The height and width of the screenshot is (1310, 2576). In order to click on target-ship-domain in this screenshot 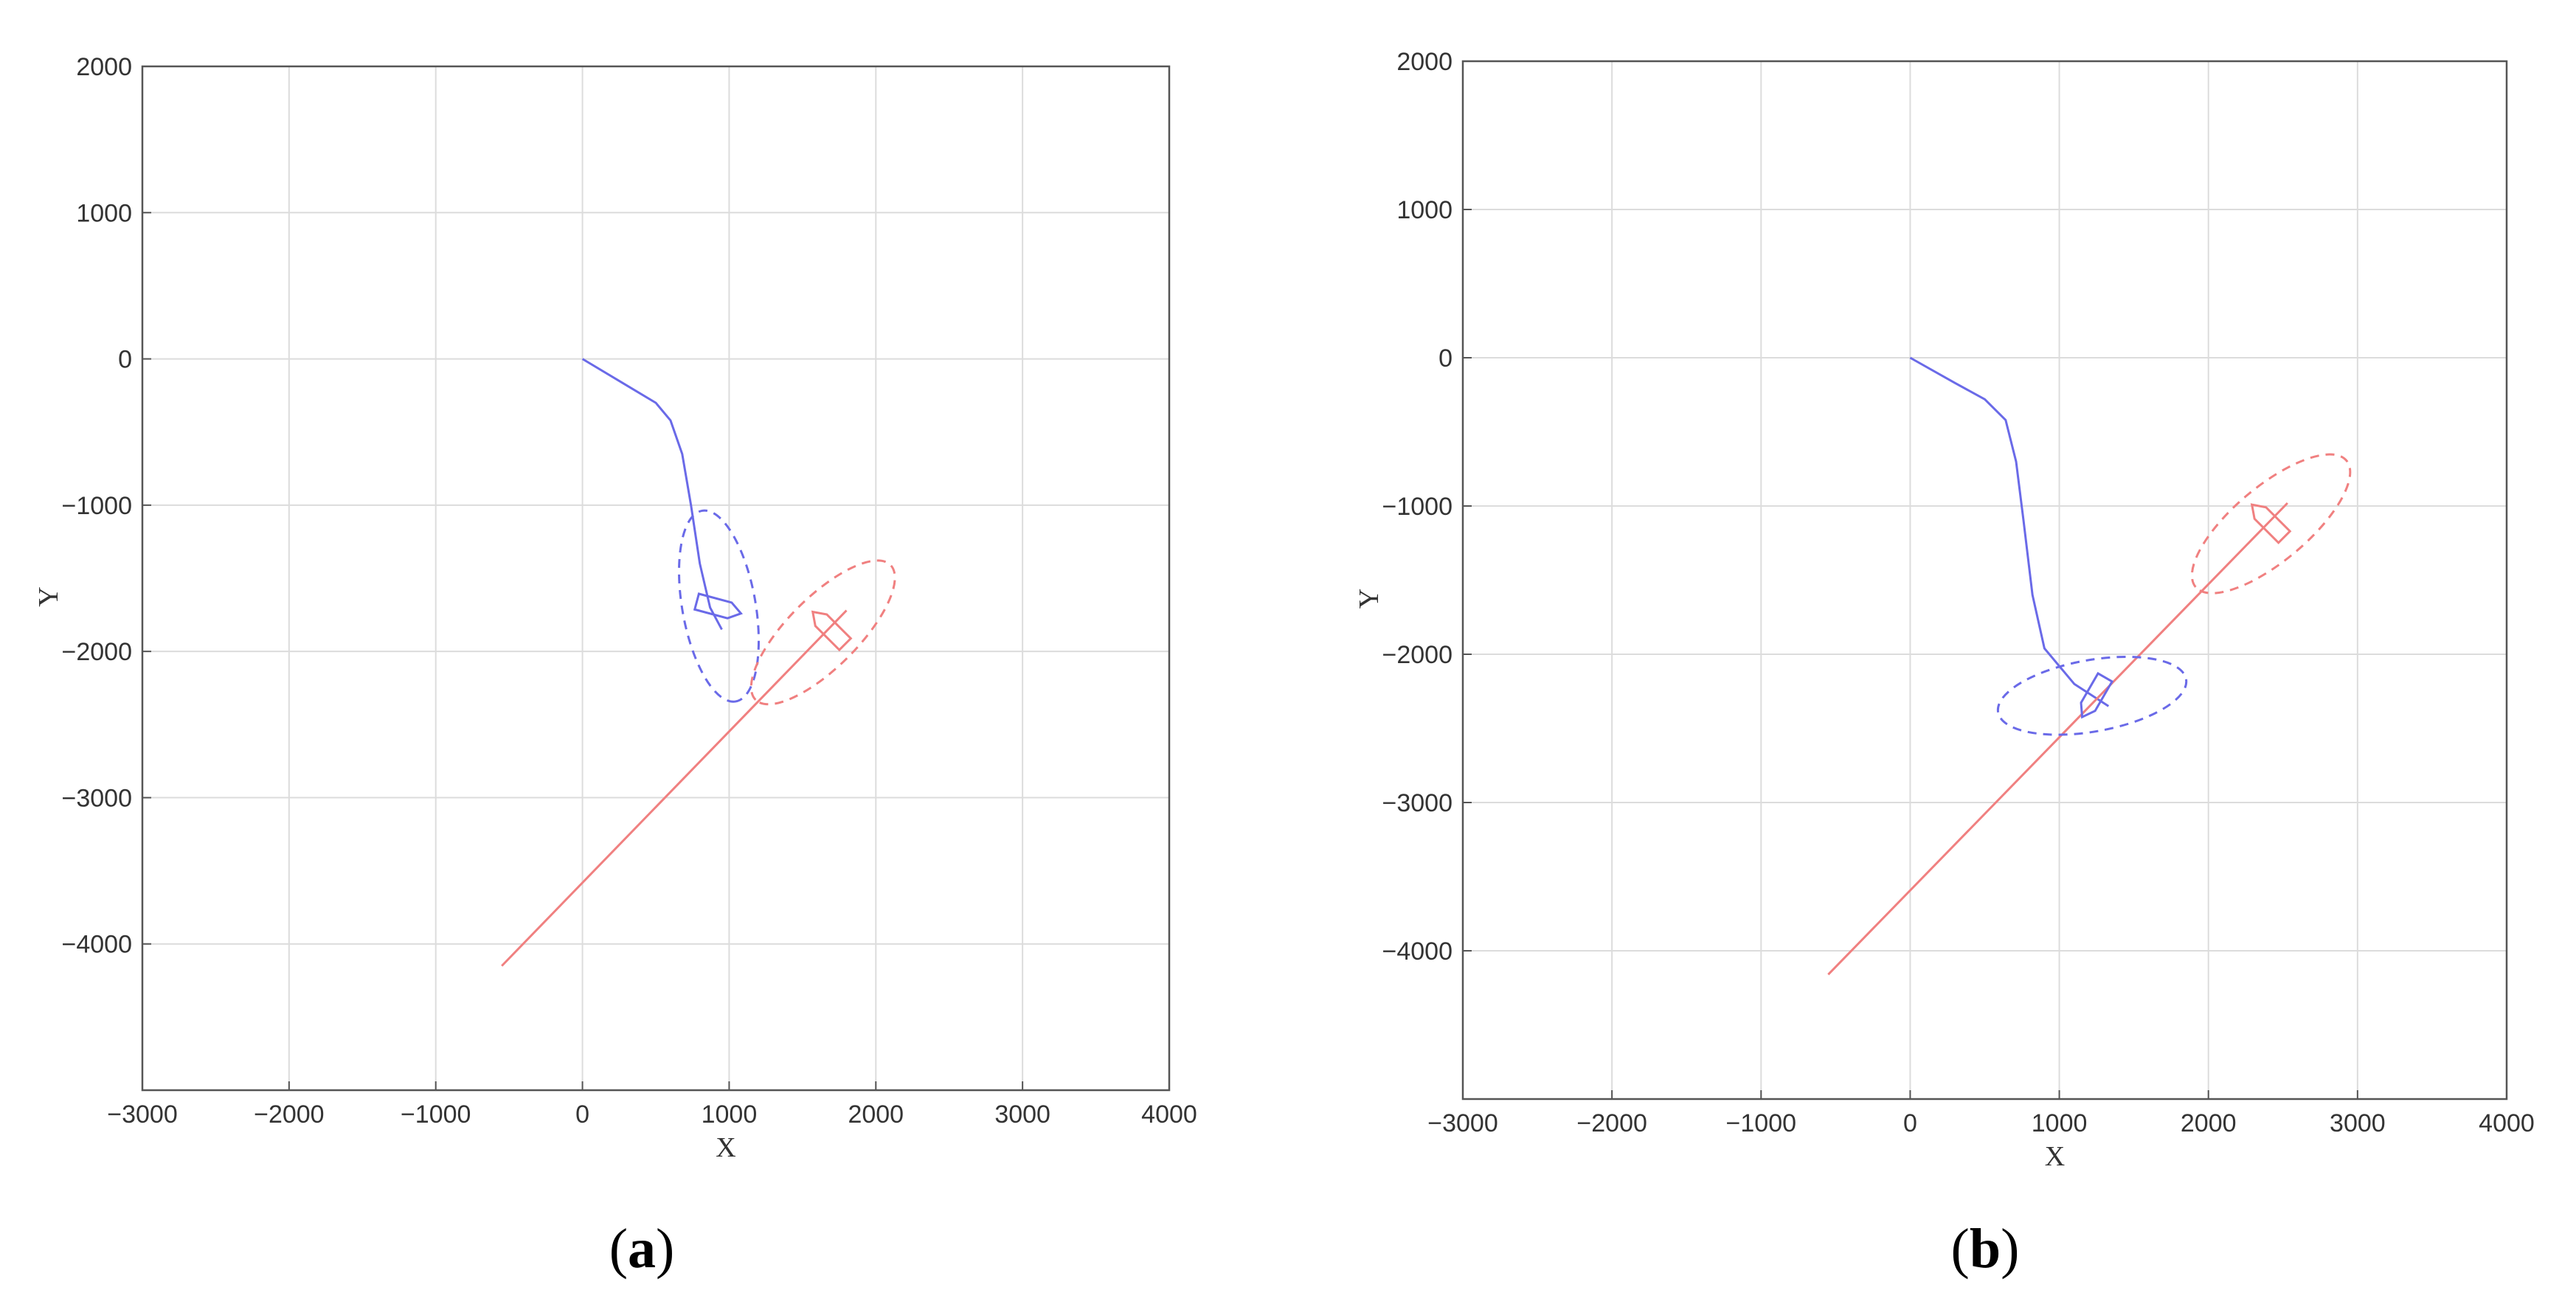, I will do `click(2271, 524)`.